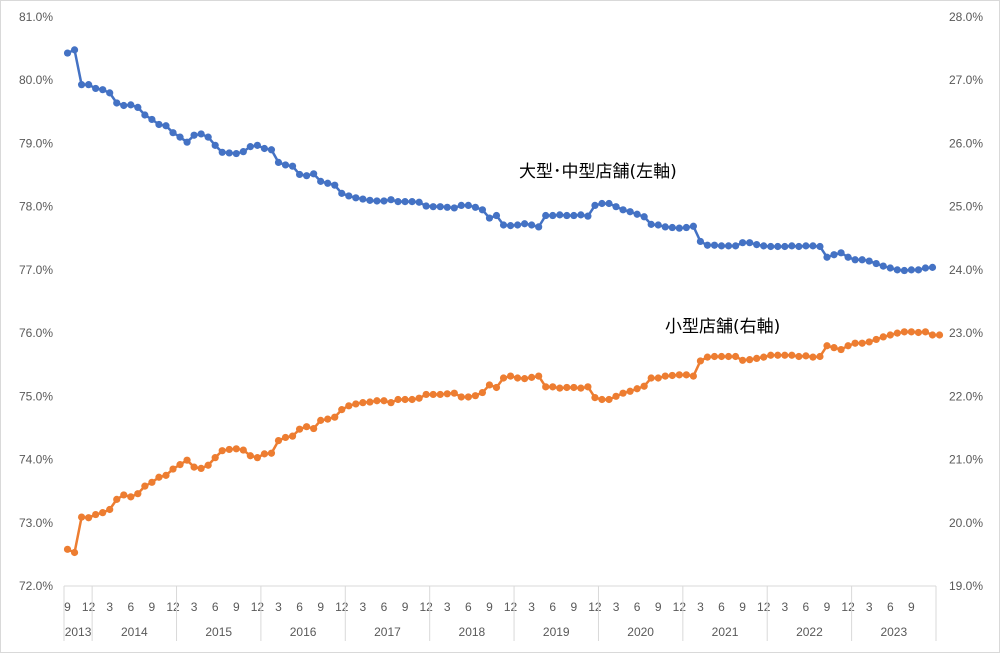  I want to click on right-tick-label: 24.0%, so click(966, 270).